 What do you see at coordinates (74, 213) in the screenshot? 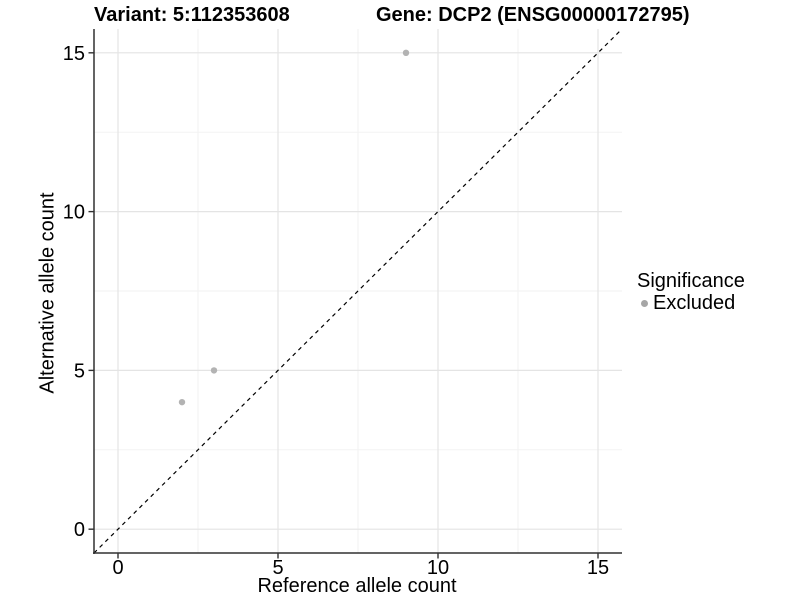
I see `y-tick-label: 10` at bounding box center [74, 213].